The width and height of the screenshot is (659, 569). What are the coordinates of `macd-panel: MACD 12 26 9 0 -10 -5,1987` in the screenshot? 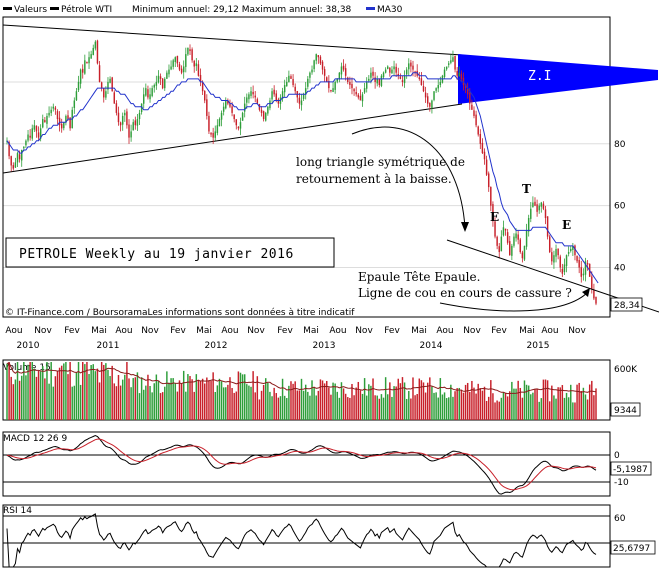 It's located at (327, 464).